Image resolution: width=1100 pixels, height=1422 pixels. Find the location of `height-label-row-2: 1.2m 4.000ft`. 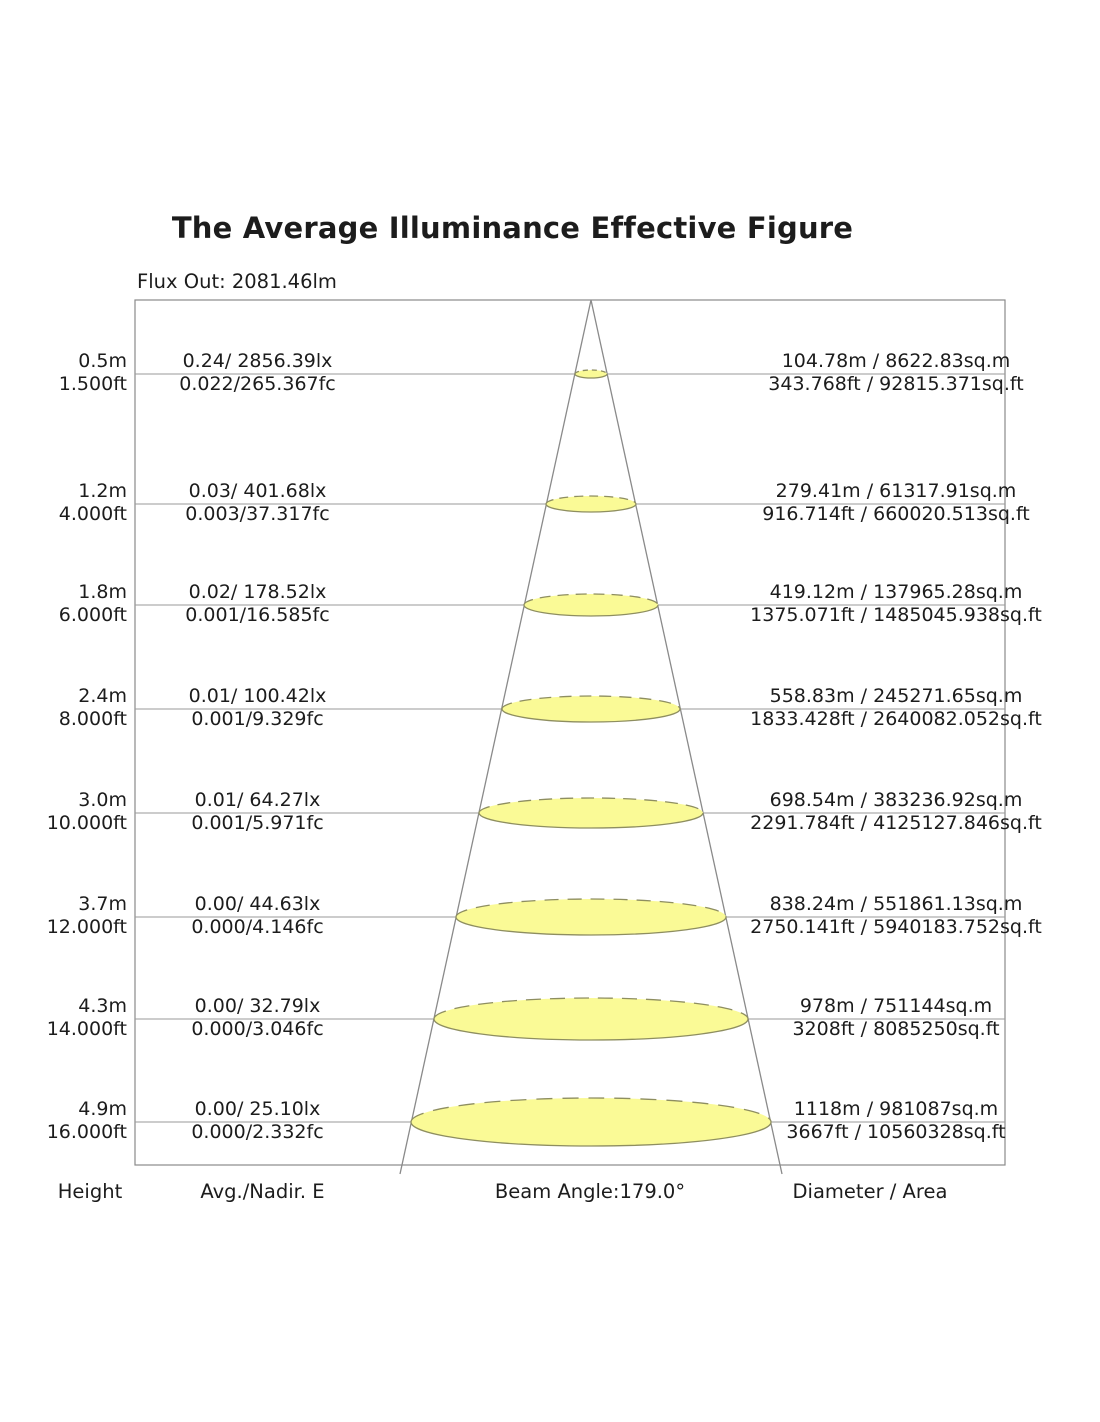

height-label-row-2: 1.2m 4.000ft is located at coordinates (73, 503).